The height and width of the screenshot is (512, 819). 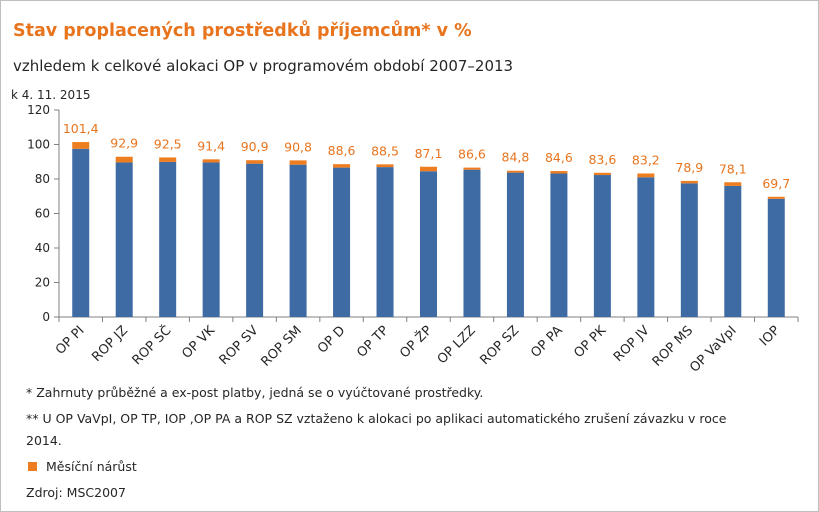 I want to click on x-tick-label: OP ŽP, so click(x=415, y=341).